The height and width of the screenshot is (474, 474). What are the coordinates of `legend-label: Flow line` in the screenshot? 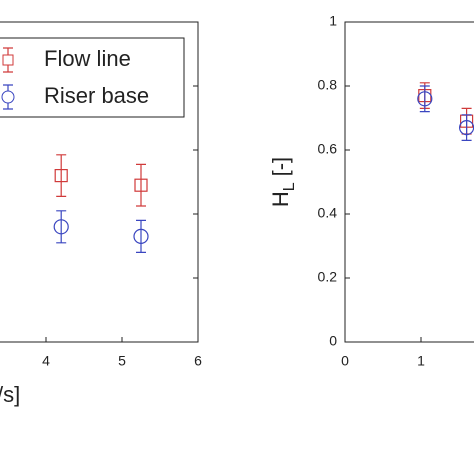 It's located at (87, 58).